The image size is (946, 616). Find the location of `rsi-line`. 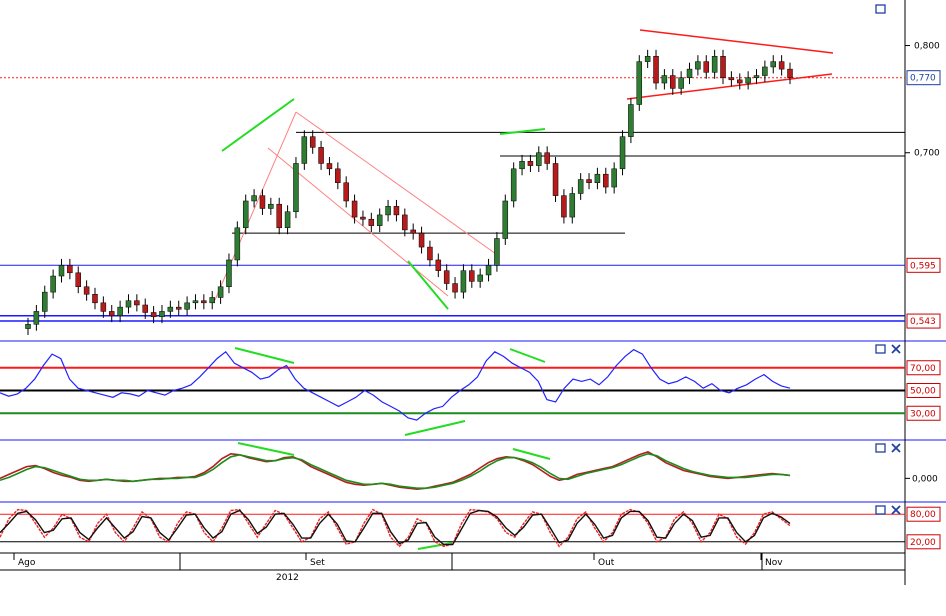

rsi-line is located at coordinates (395, 384).